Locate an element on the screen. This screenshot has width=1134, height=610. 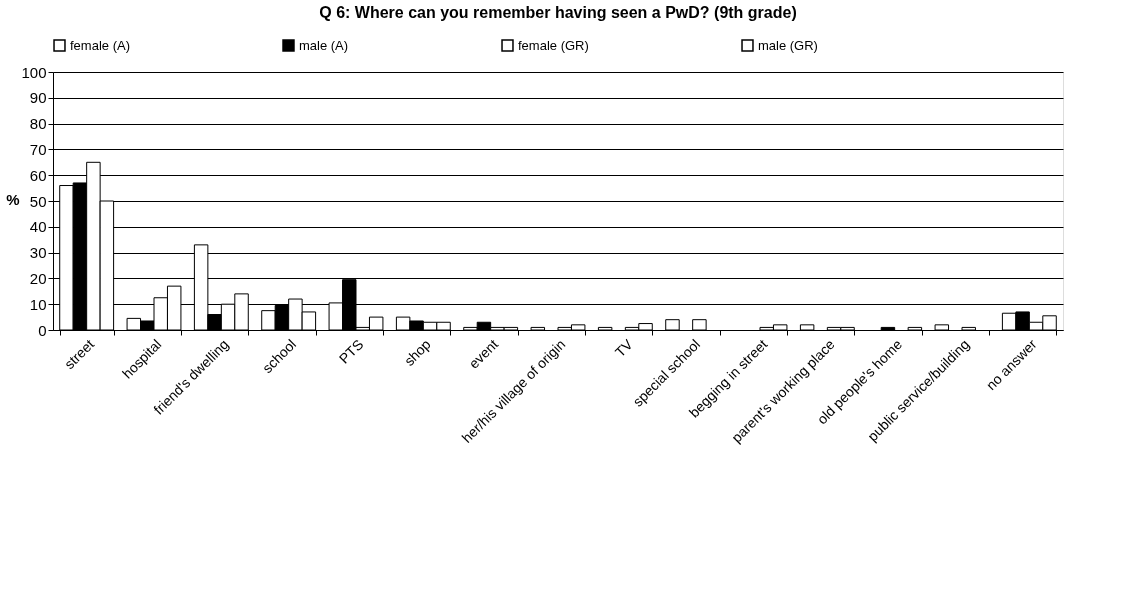
y-tick-label: 50 is located at coordinates (38, 201).